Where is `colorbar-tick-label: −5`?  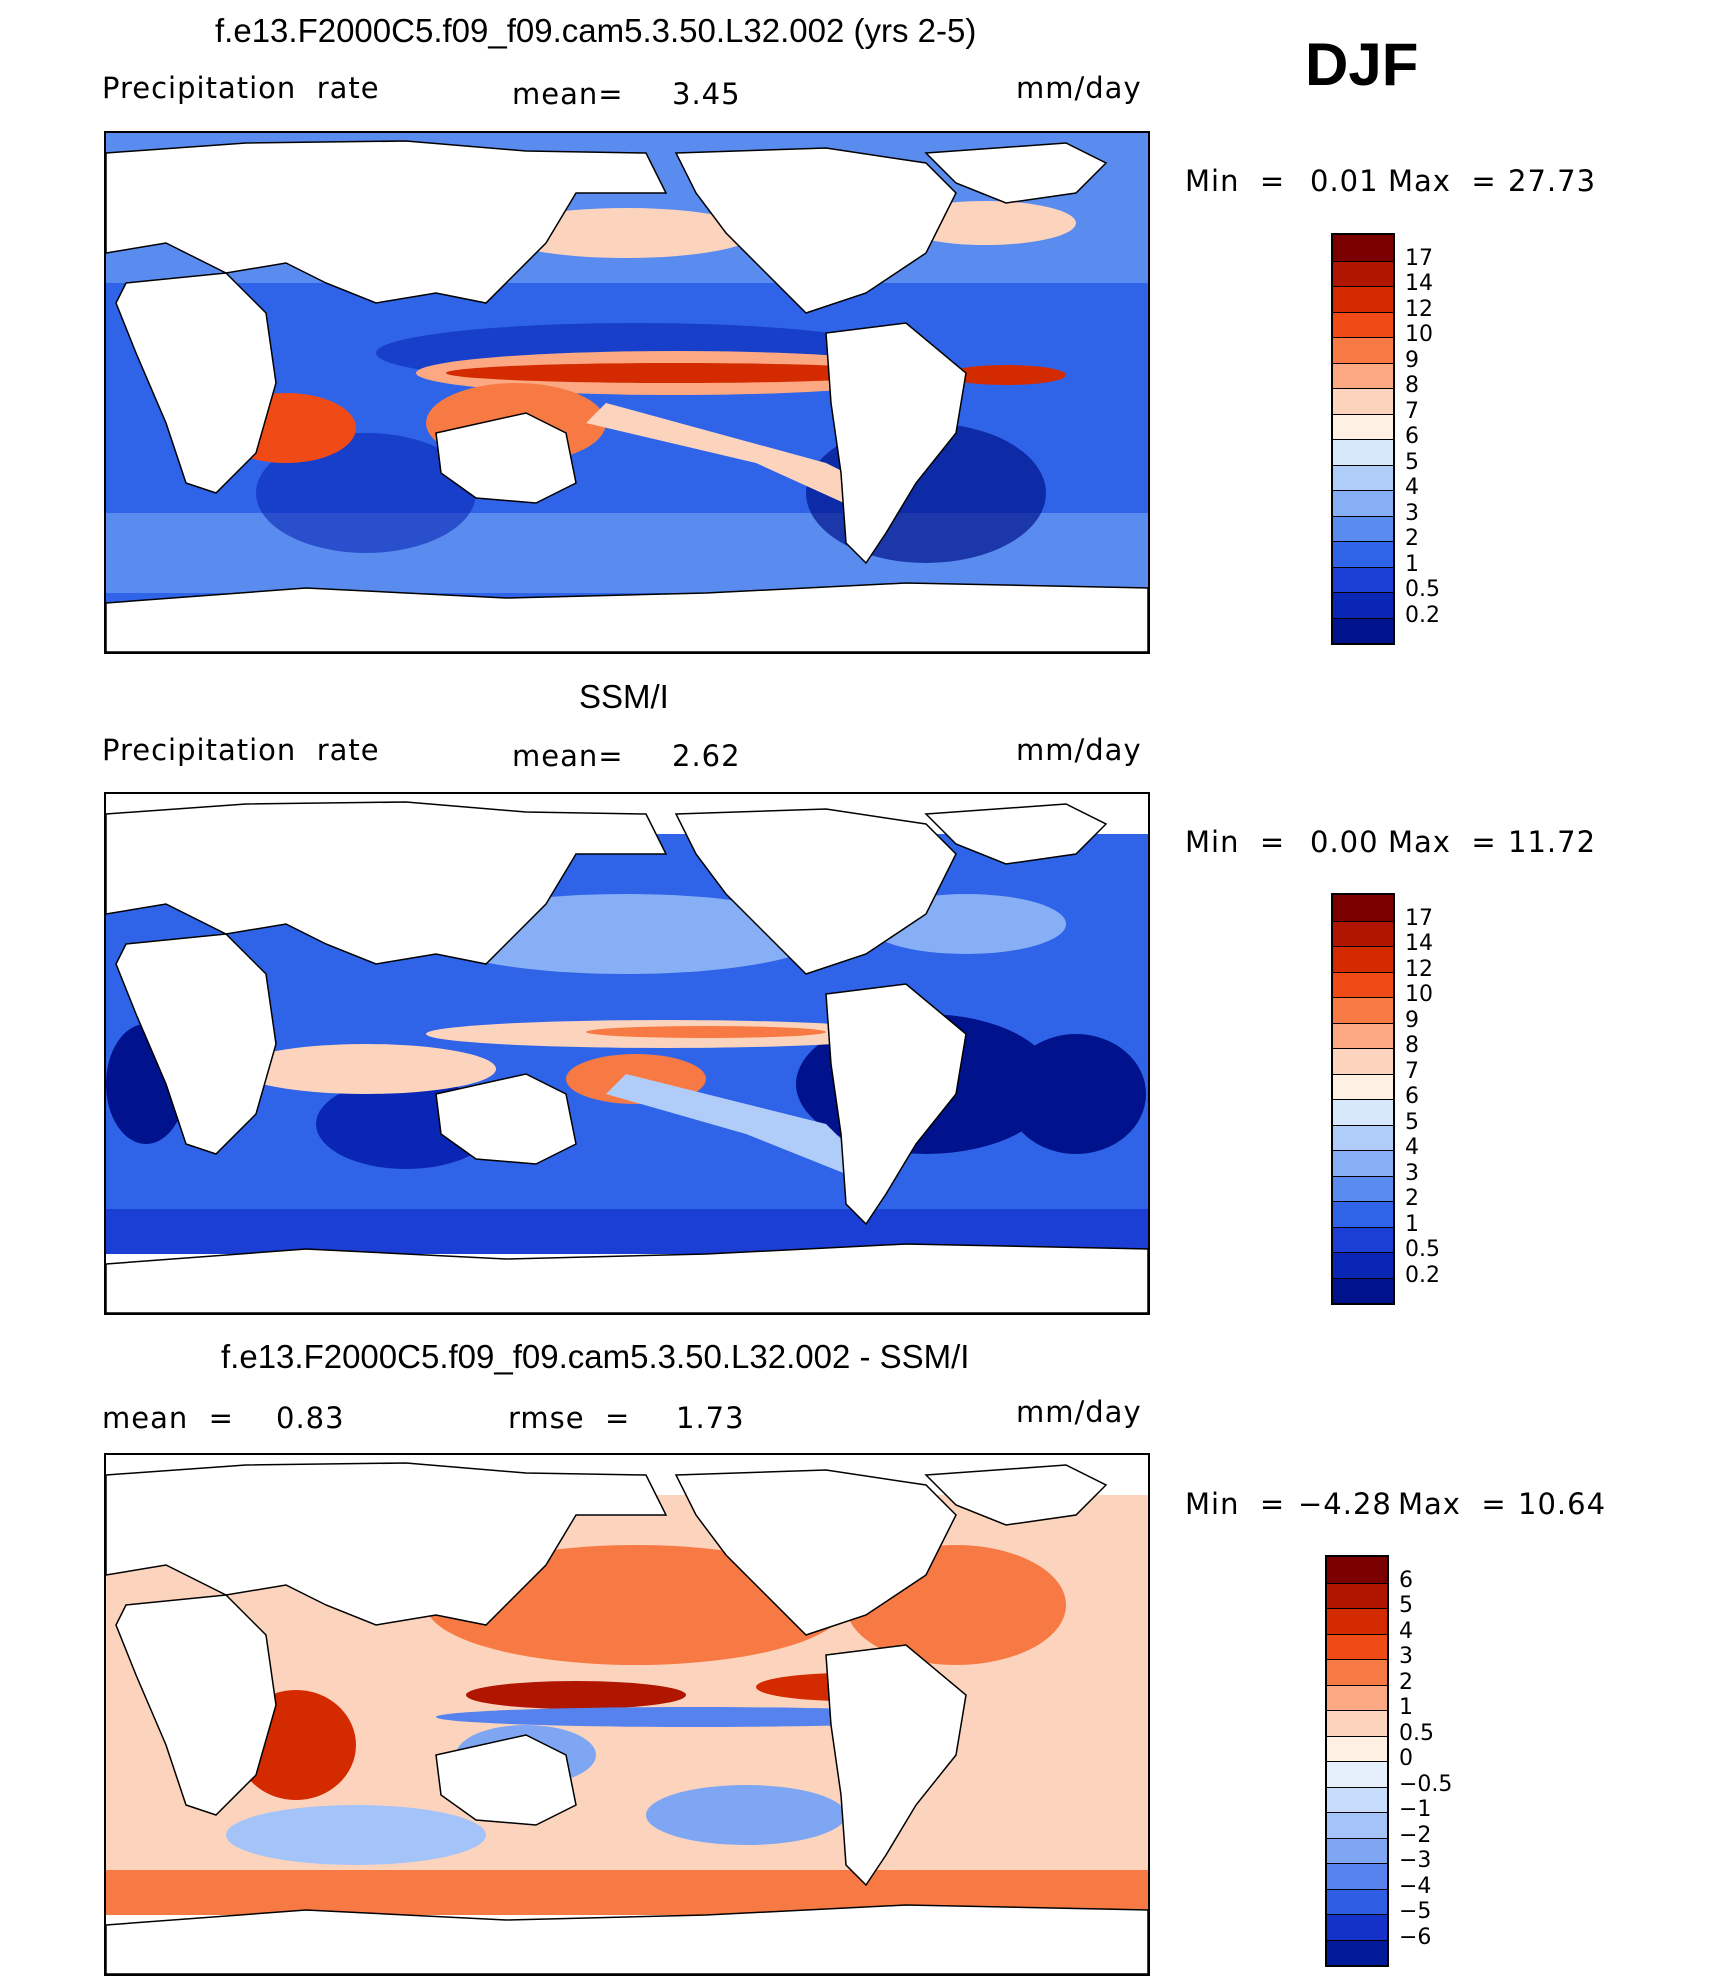
colorbar-tick-label: −5 is located at coordinates (1415, 1911).